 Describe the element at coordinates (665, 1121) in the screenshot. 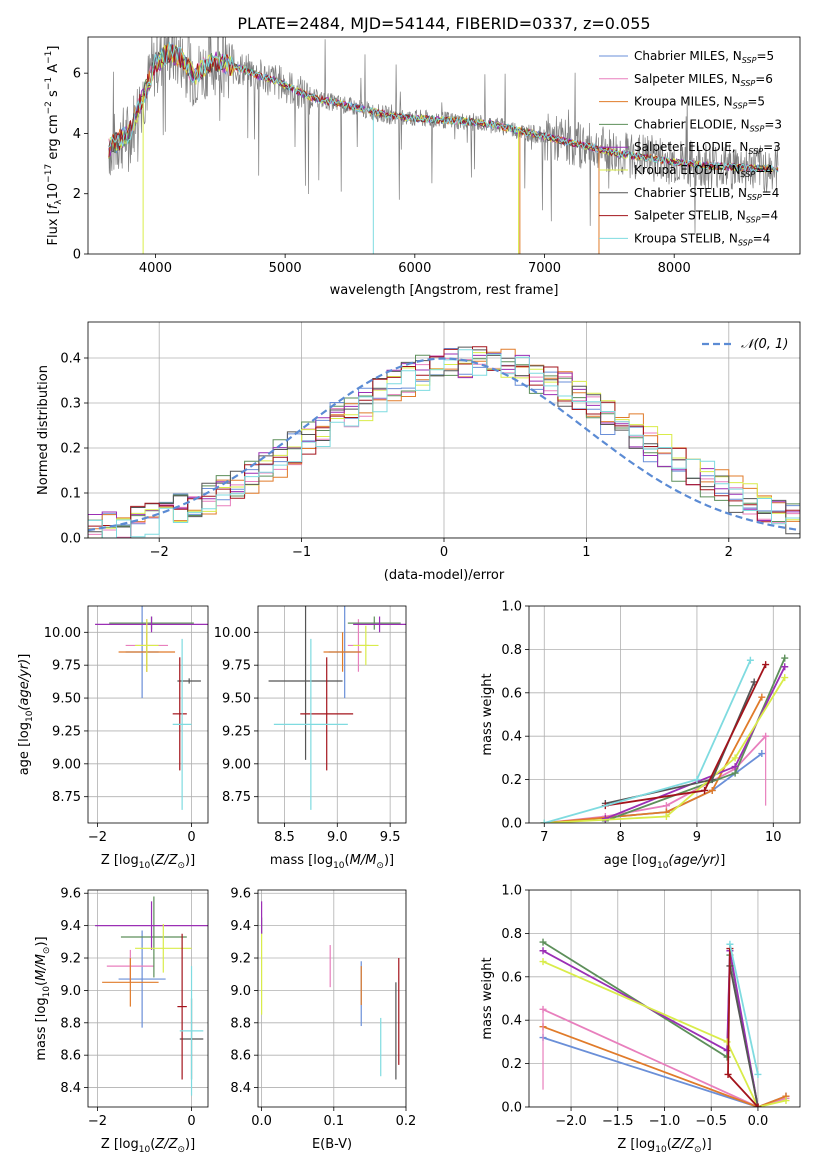

I see `x-tick-label: −1.0` at that location.